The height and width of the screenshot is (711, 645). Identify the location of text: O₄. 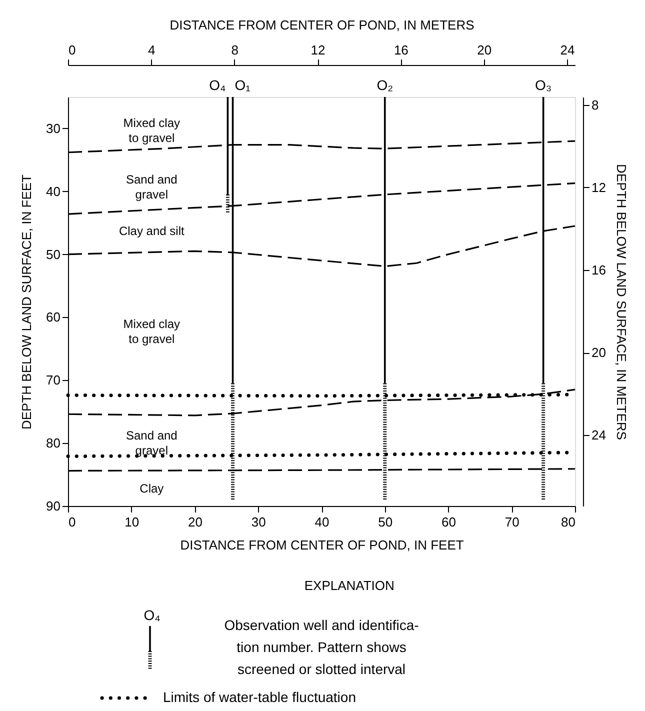
(152, 615).